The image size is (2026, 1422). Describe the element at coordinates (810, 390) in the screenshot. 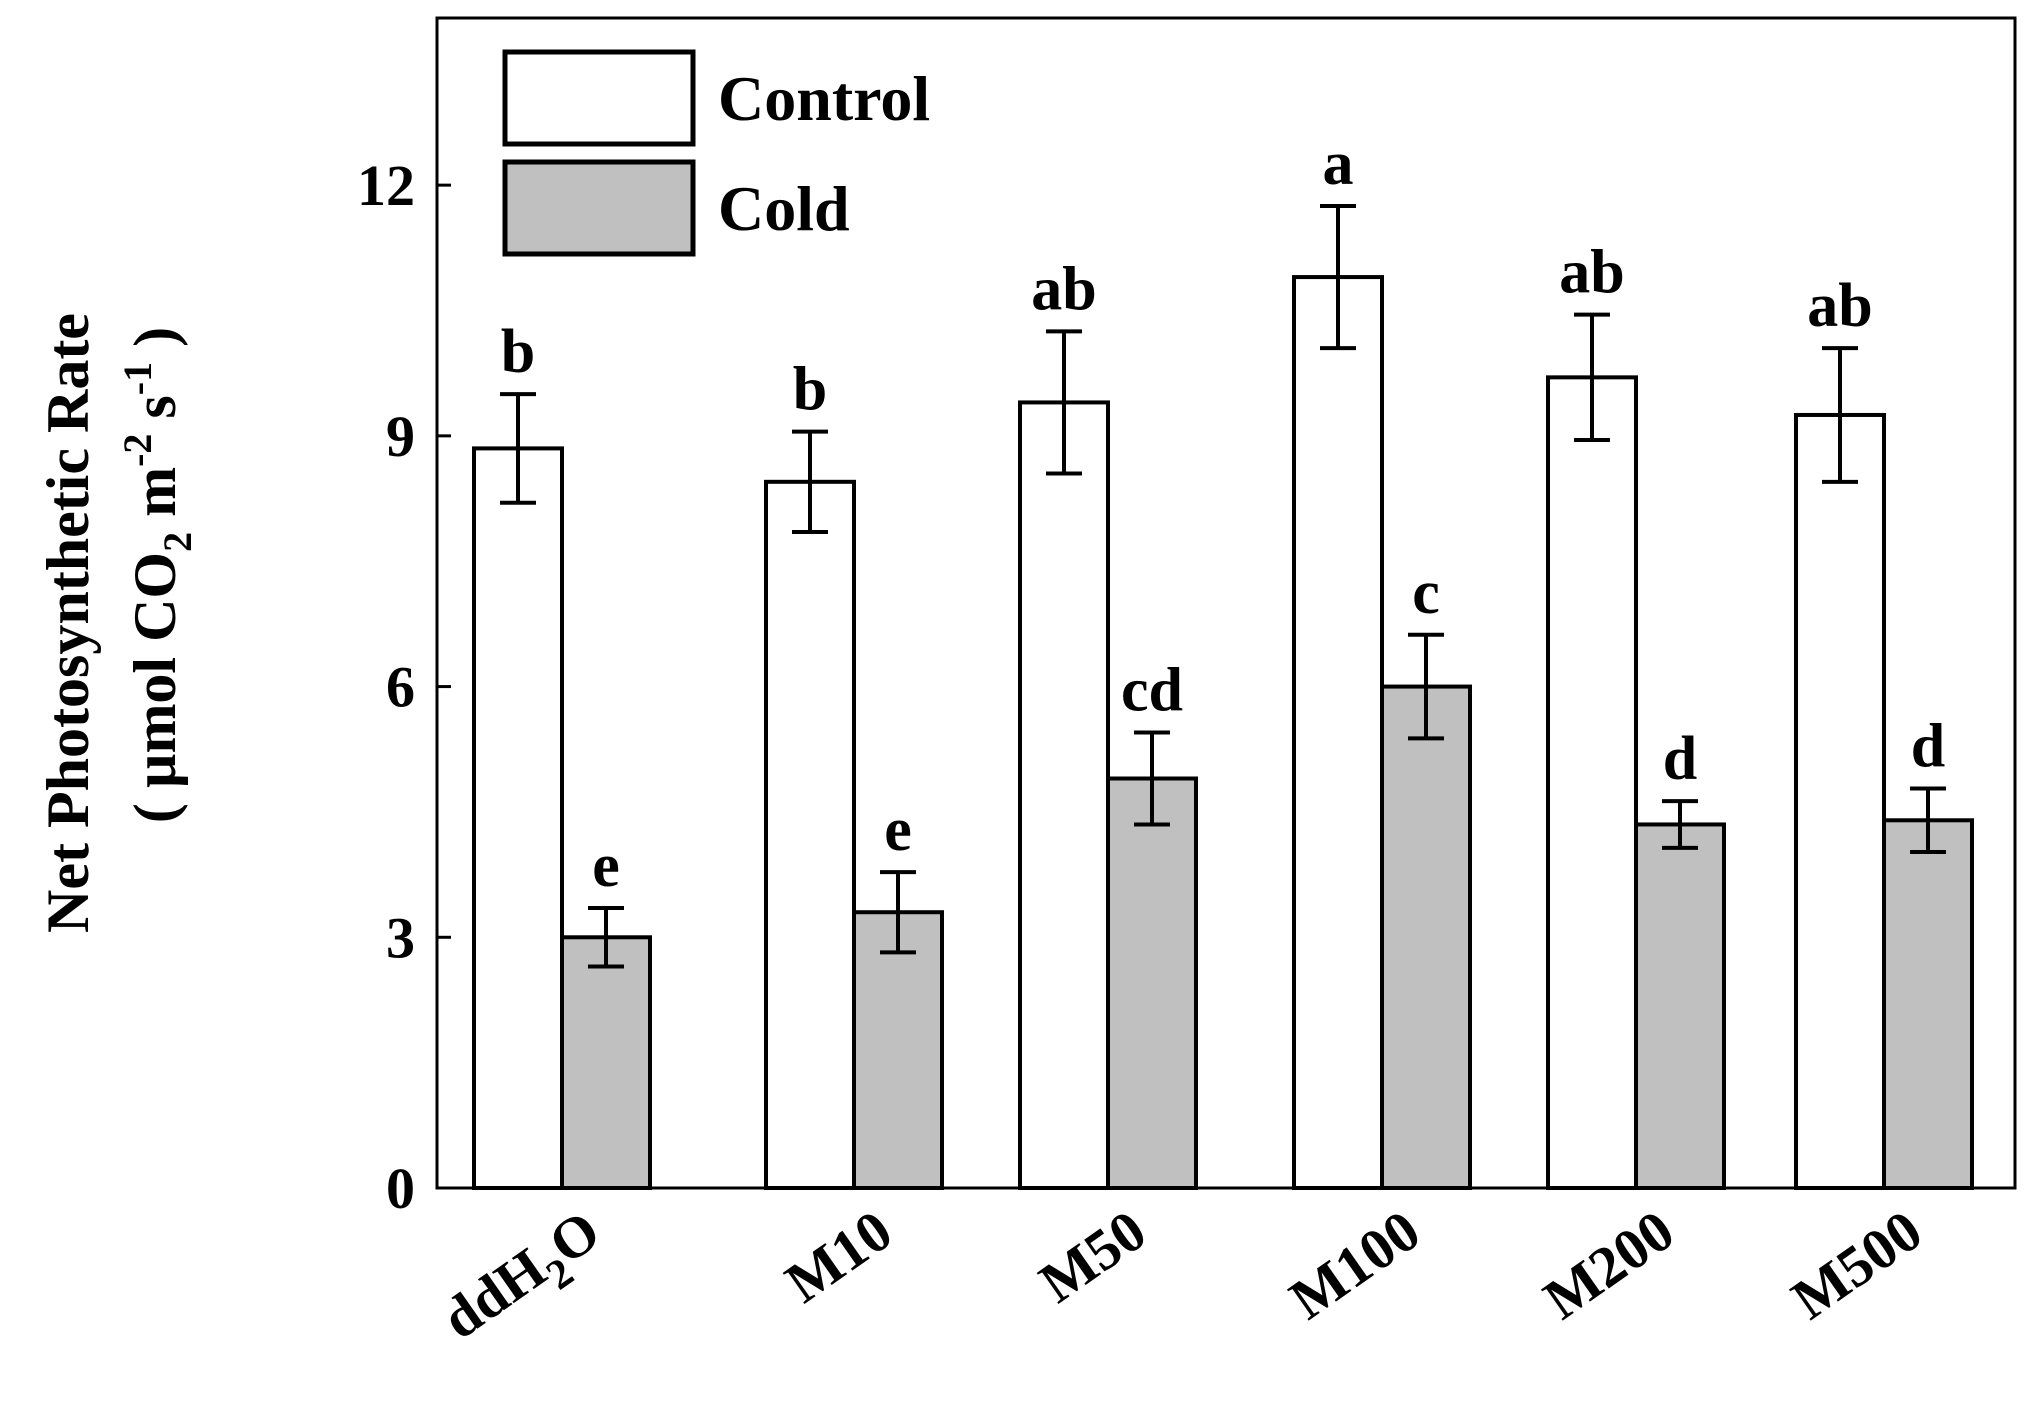

I see `significance-letter-control-1: b` at that location.